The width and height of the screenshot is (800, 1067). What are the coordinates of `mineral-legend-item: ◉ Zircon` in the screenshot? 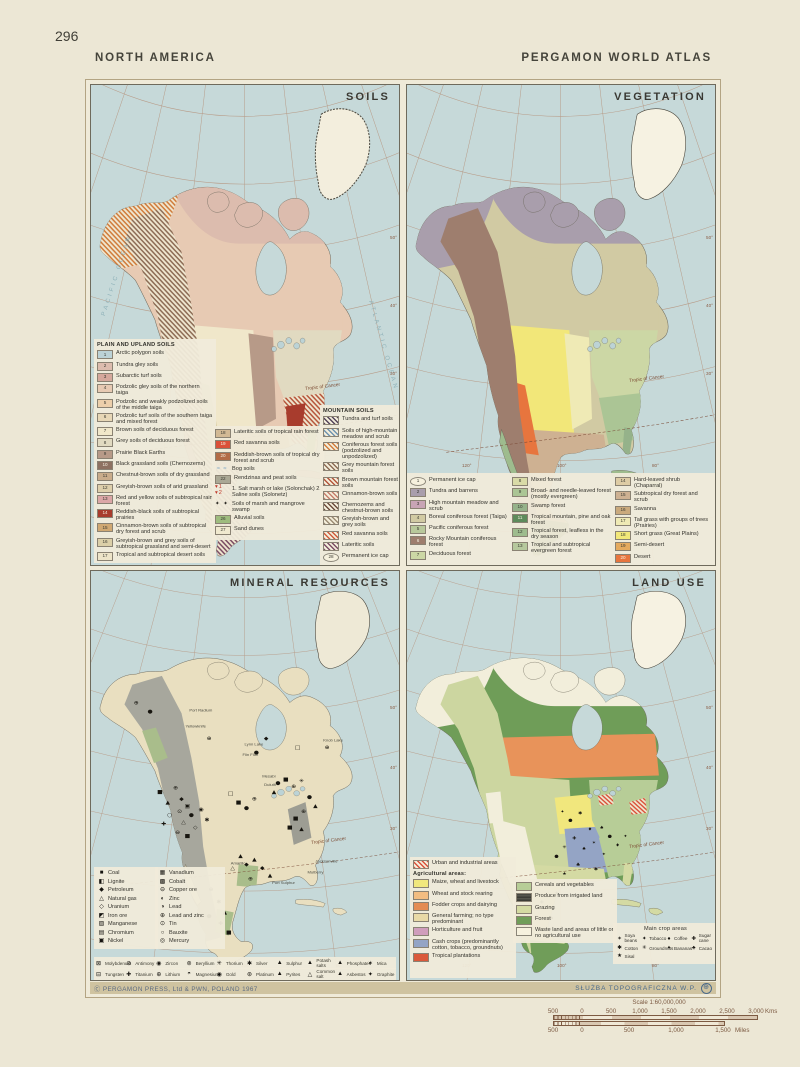 It's located at (169, 963).